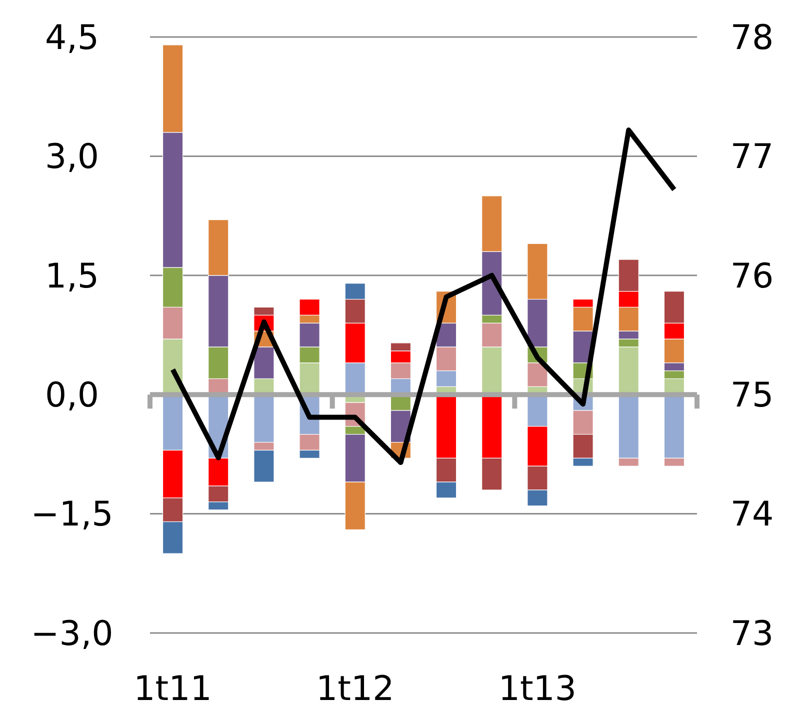 This screenshot has width=802, height=713. Describe the element at coordinates (72, 634) in the screenshot. I see `y-tick-label: −3,0` at that location.